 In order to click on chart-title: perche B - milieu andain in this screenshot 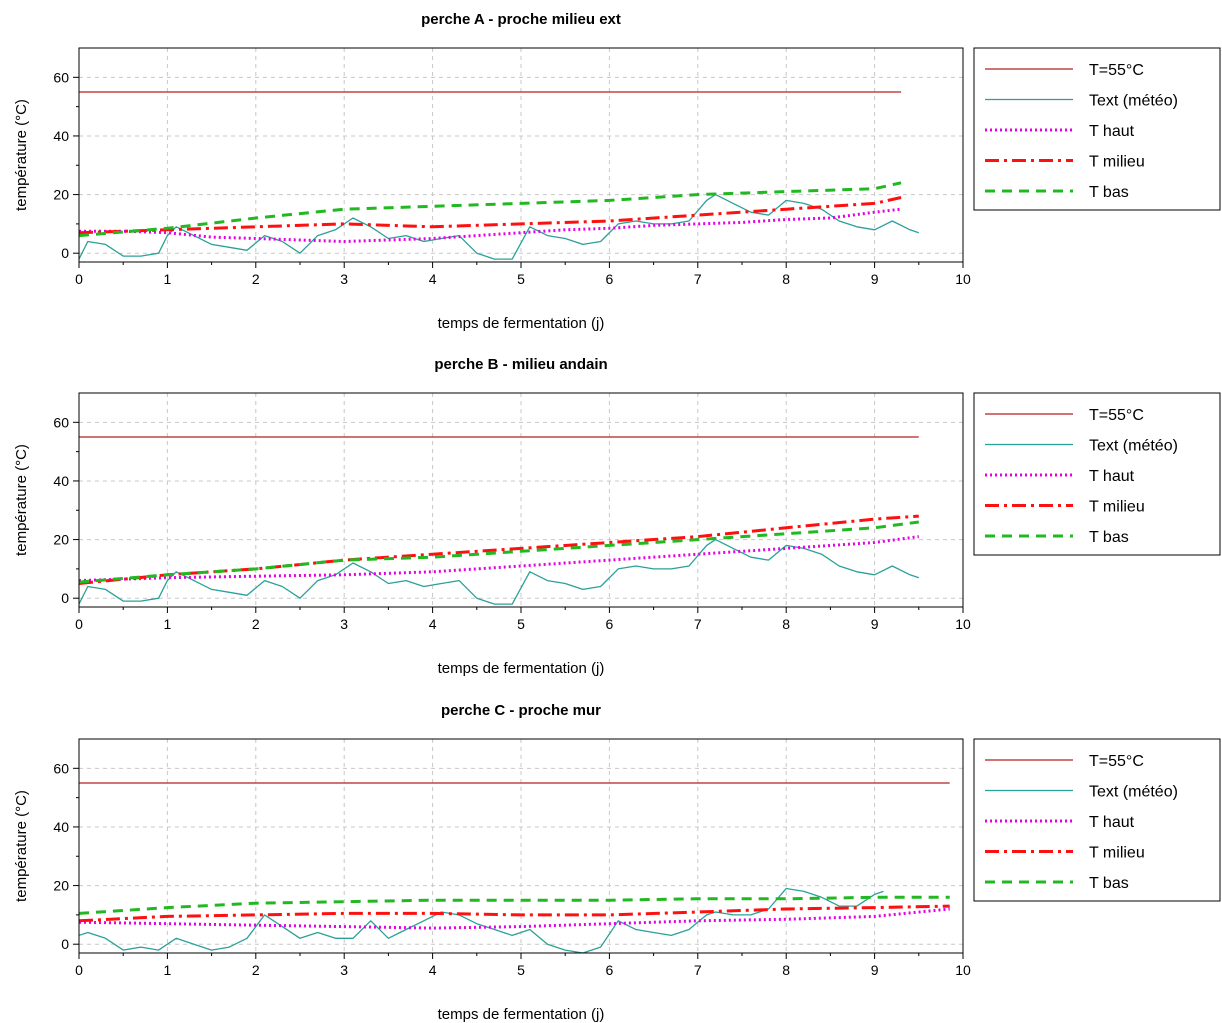, I will do `click(520, 364)`.